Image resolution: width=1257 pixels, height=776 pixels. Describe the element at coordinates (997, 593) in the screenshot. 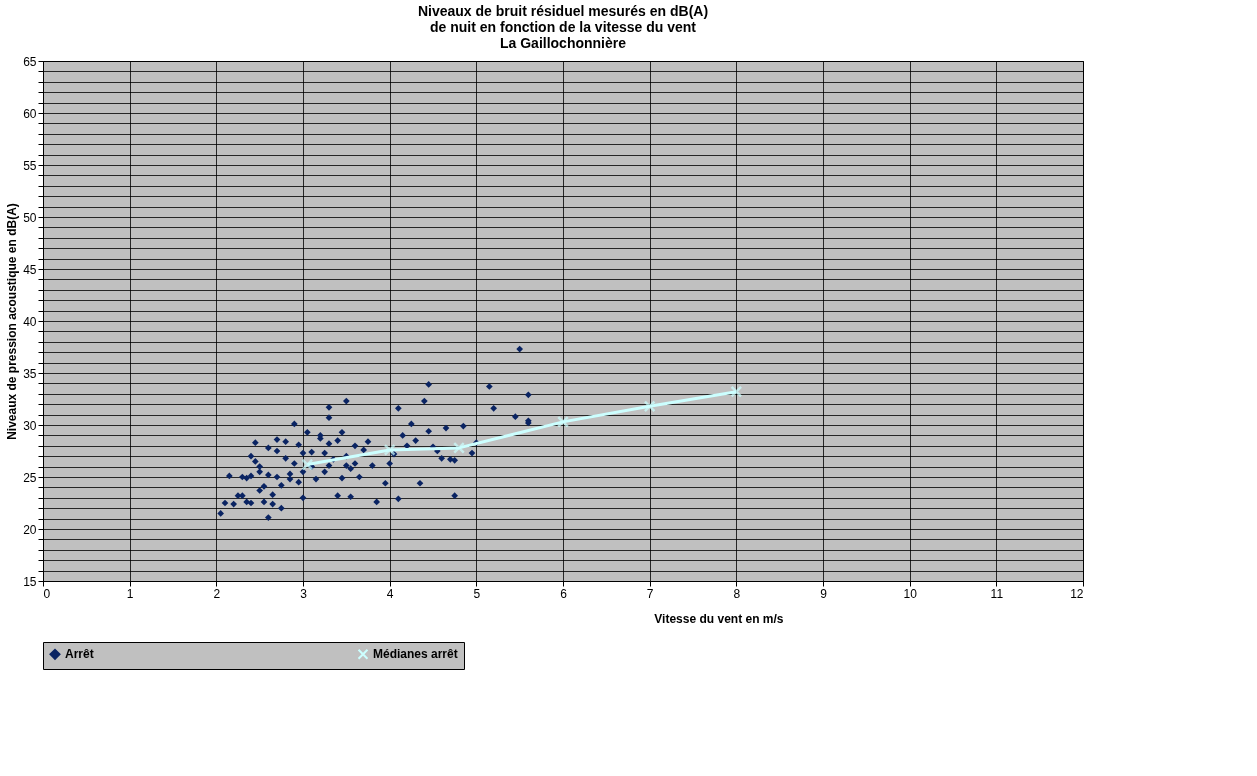

I see `x-tick-label: 11` at that location.